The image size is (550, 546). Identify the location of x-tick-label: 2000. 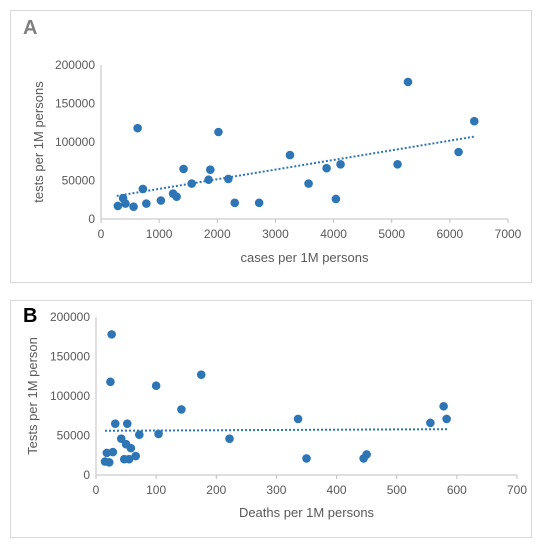
(217, 234).